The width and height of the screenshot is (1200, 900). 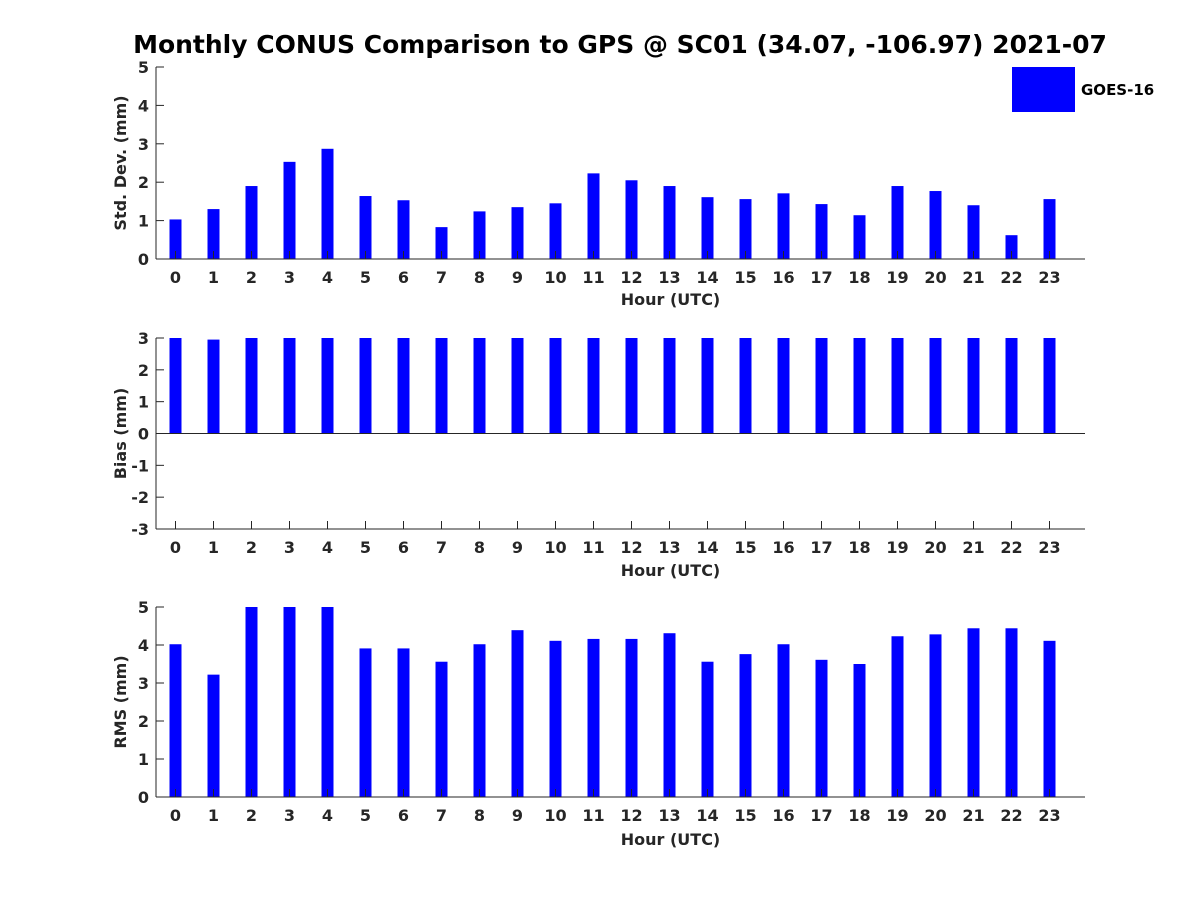 What do you see at coordinates (140, 529) in the screenshot?
I see `y-tick-label: -3` at bounding box center [140, 529].